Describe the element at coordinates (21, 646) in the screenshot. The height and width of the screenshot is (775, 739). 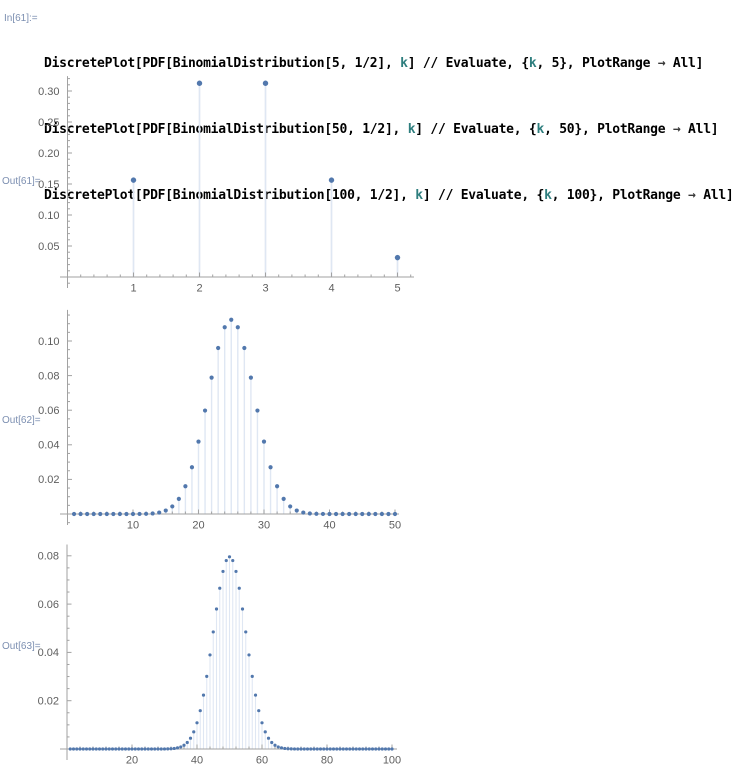
I see `output-cell-label-63: Out[63]=` at that location.